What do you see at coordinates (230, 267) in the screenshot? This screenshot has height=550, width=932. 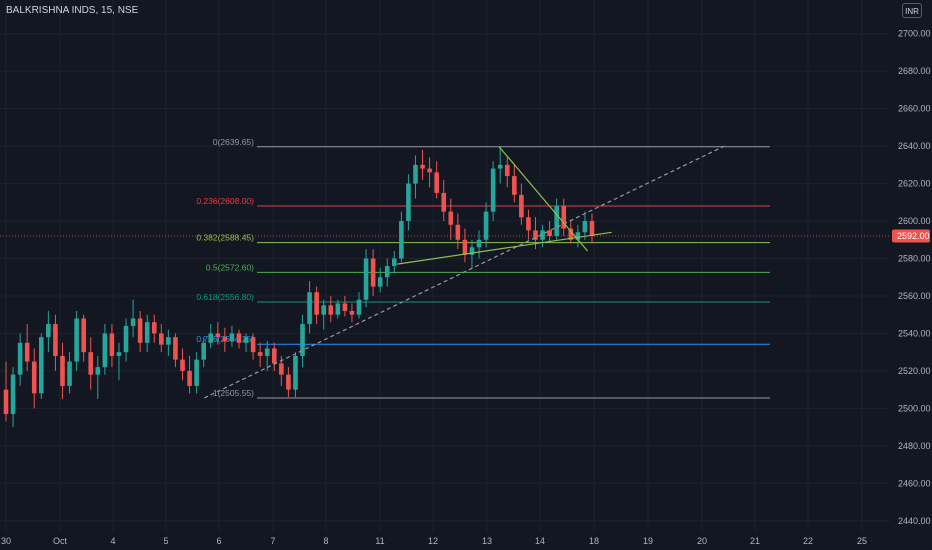 I see `fib-level-label: 0.5(2572.60)` at bounding box center [230, 267].